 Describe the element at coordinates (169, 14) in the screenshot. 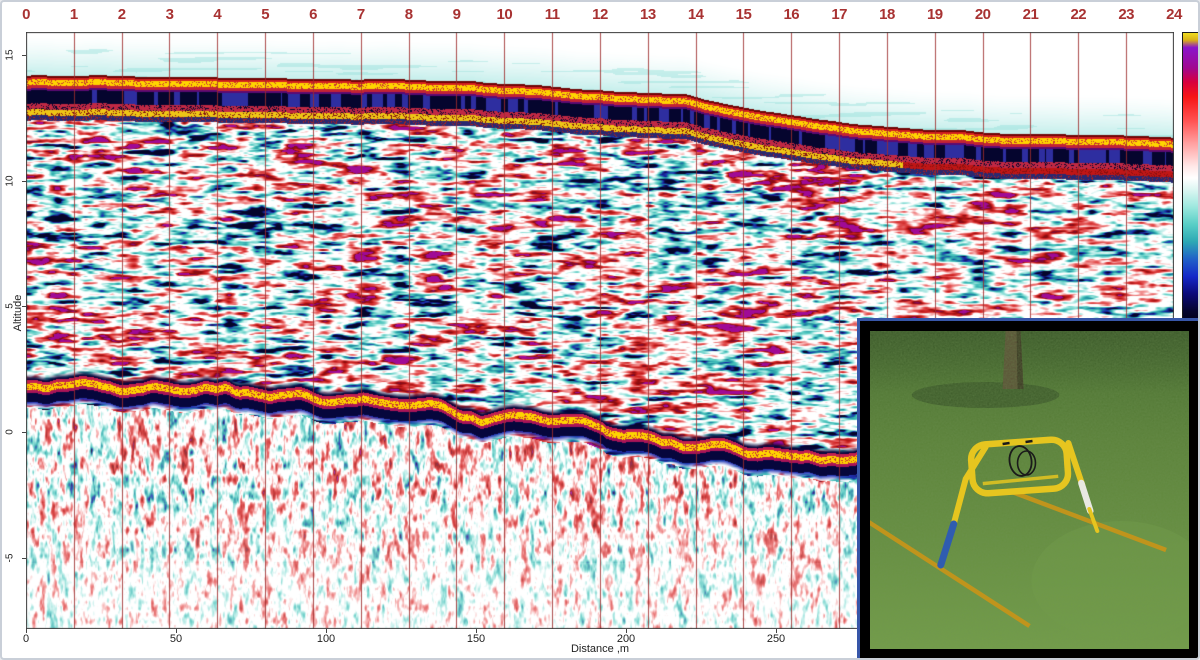

I see `trace-number: 3` at that location.